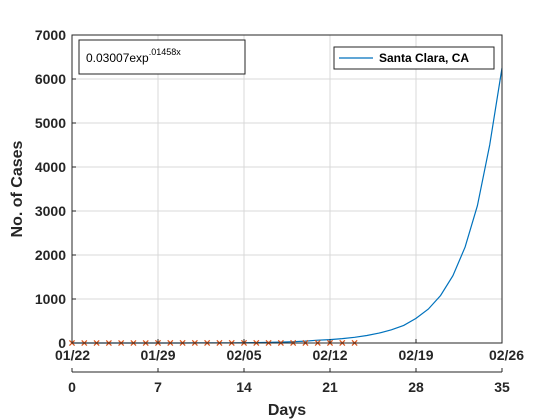 This screenshot has width=560, height=420. I want to click on date-tick-label: 01/29, so click(157, 355).